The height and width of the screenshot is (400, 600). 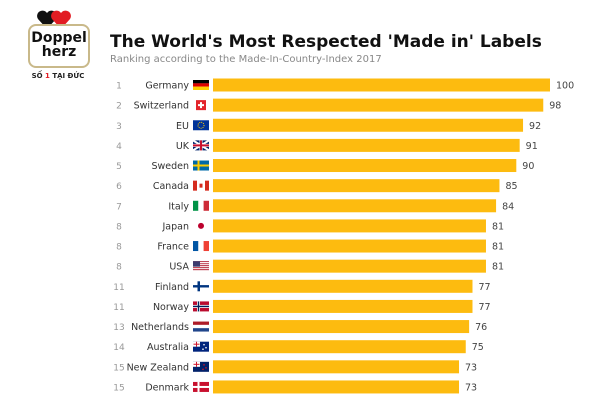 What do you see at coordinates (160, 327) in the screenshot?
I see `category-label: Netherlands` at bounding box center [160, 327].